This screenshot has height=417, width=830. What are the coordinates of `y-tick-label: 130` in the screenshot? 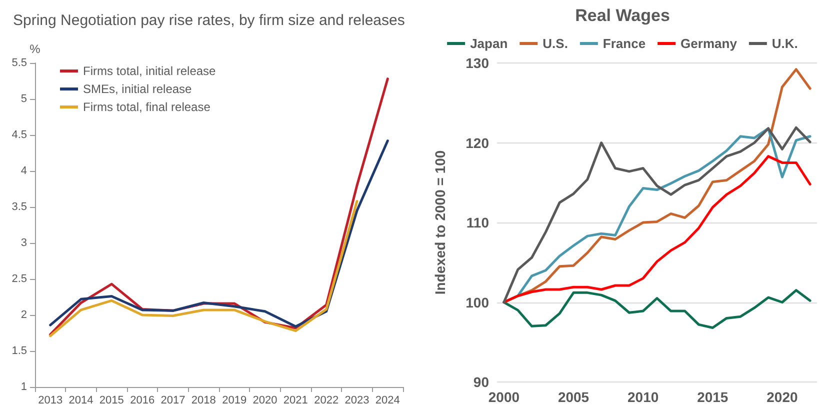 It's located at (478, 63).